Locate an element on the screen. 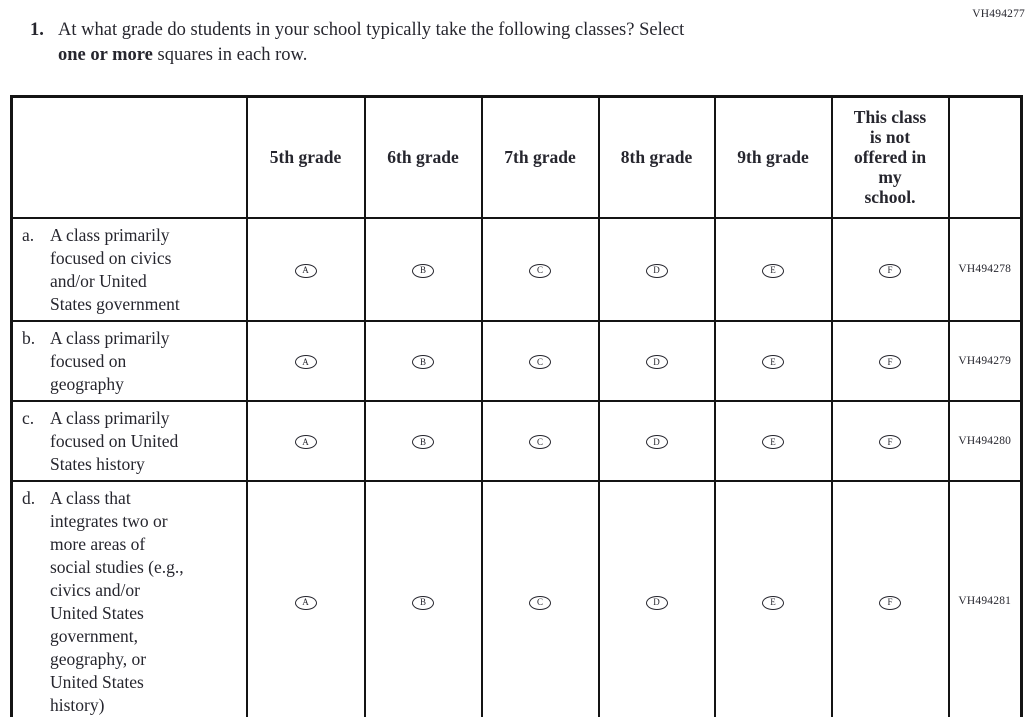 This screenshot has height=717, width=1031. question-number: 1. is located at coordinates (37, 30).